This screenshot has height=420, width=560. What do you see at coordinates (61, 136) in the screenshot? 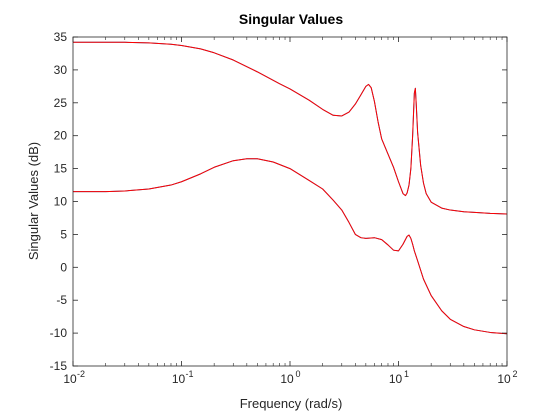
I see `y-tick-label: 20` at bounding box center [61, 136].